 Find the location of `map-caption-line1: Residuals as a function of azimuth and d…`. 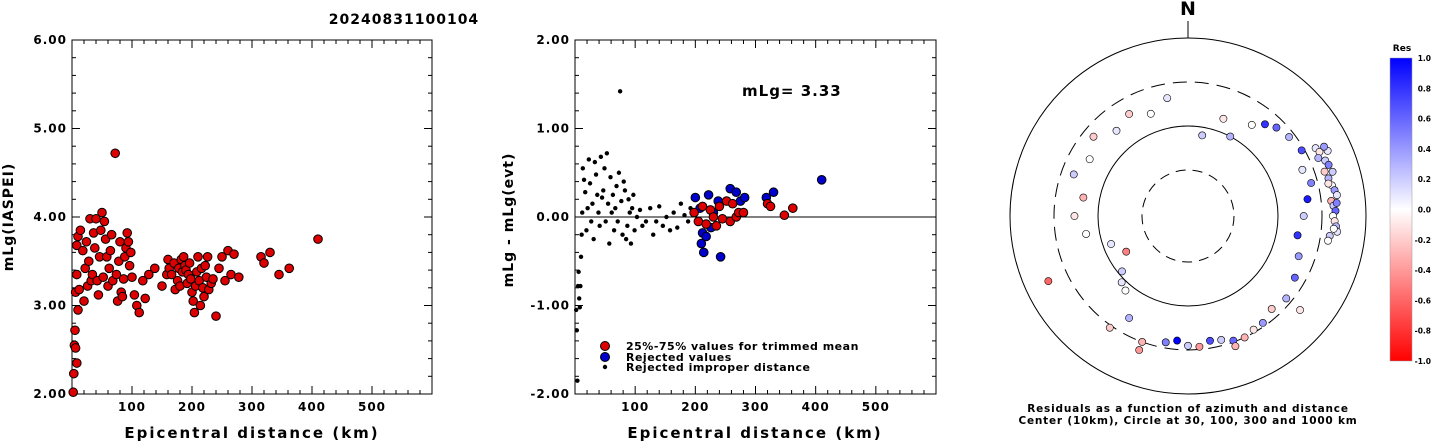

map-caption-line1: Residuals as a function of azimuth and d… is located at coordinates (1188, 409).